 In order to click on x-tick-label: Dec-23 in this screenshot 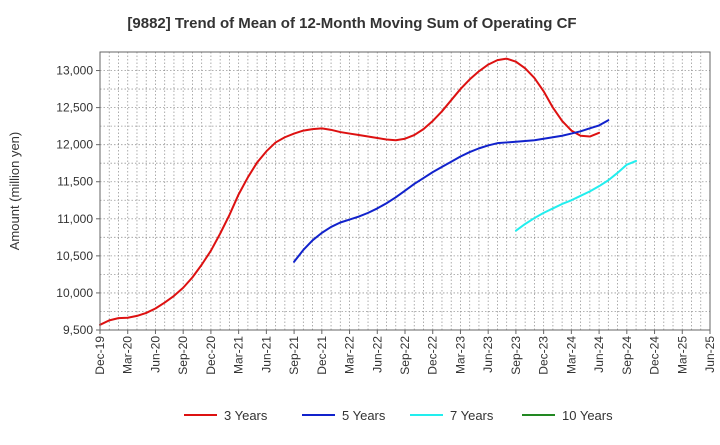, I will do `click(544, 355)`.